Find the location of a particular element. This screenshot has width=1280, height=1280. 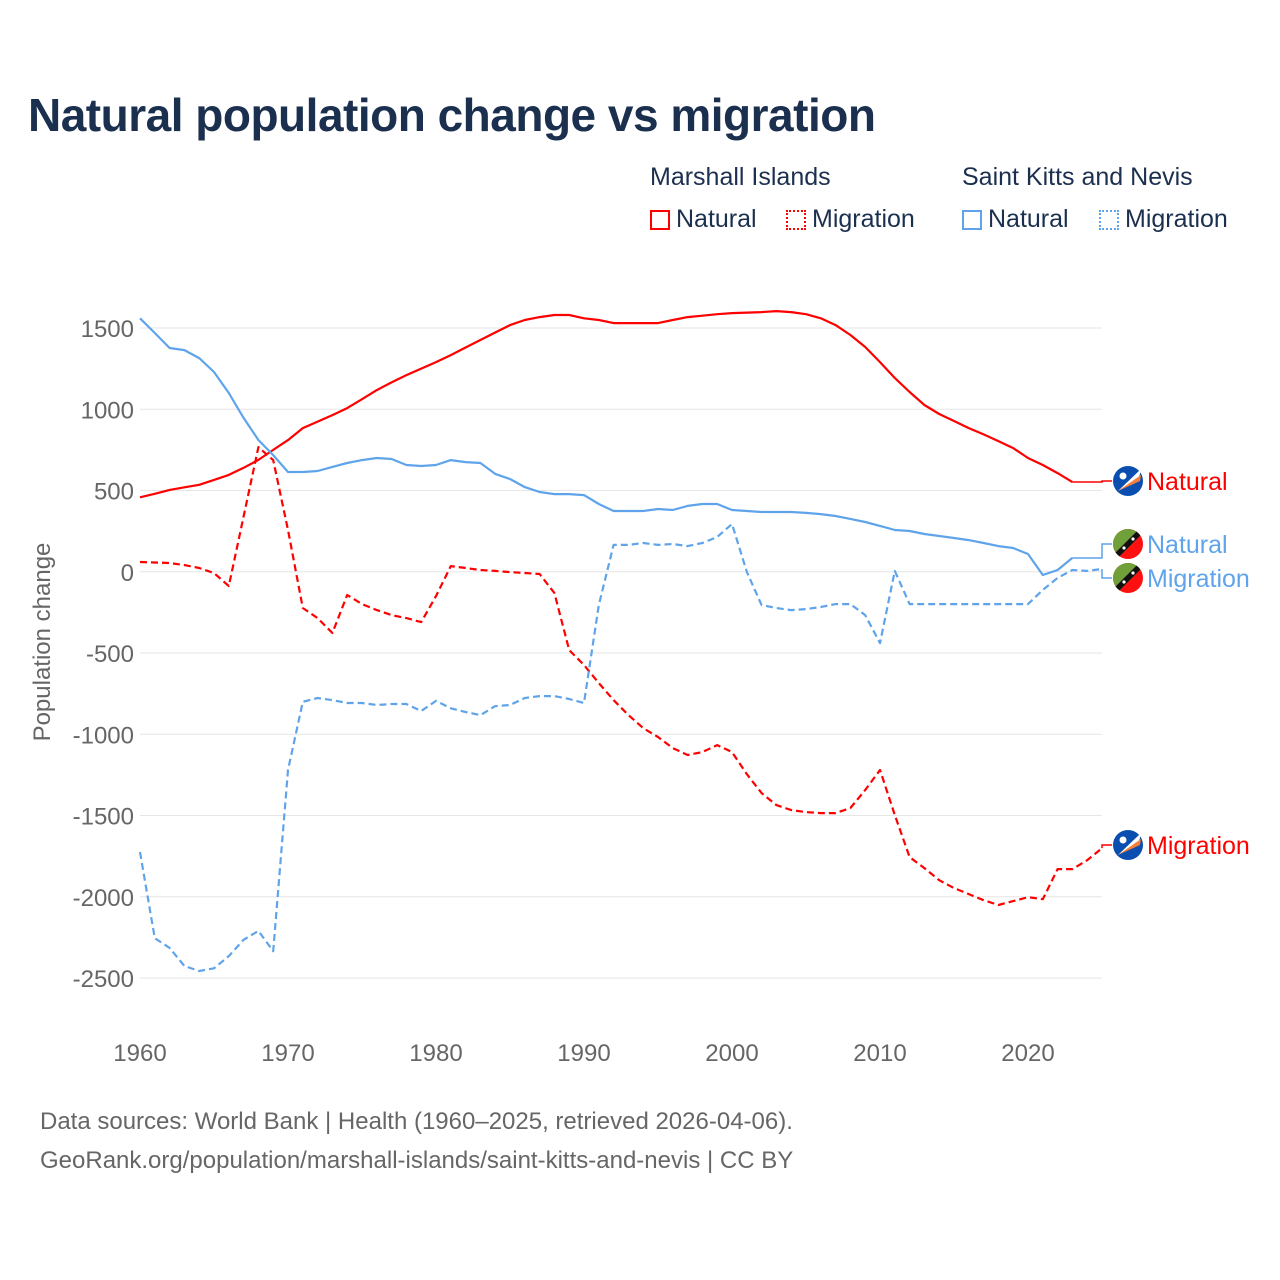

legend-group-saint-kitts-and-nevis: Saint Kitts and Nevis is located at coordinates (1077, 177).